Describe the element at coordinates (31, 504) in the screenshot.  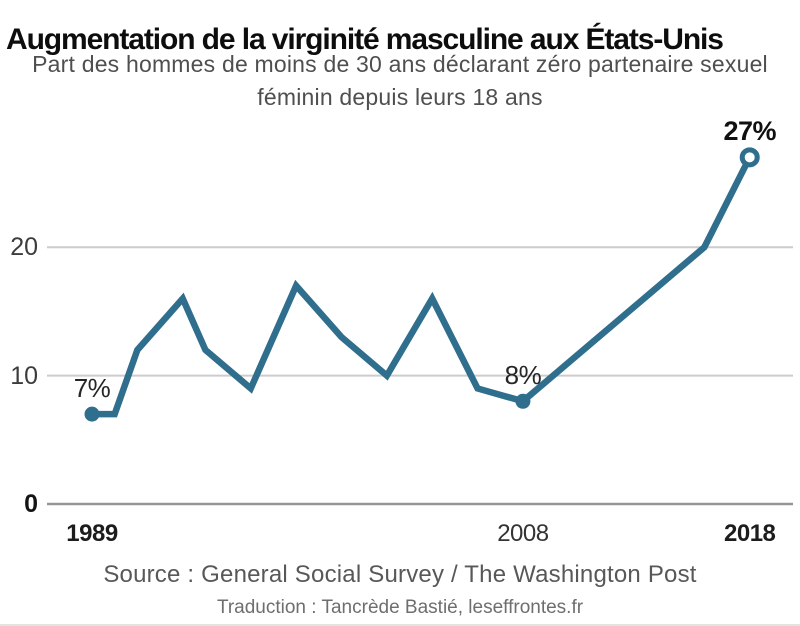
I see `y-tick-label-0: 0` at that location.